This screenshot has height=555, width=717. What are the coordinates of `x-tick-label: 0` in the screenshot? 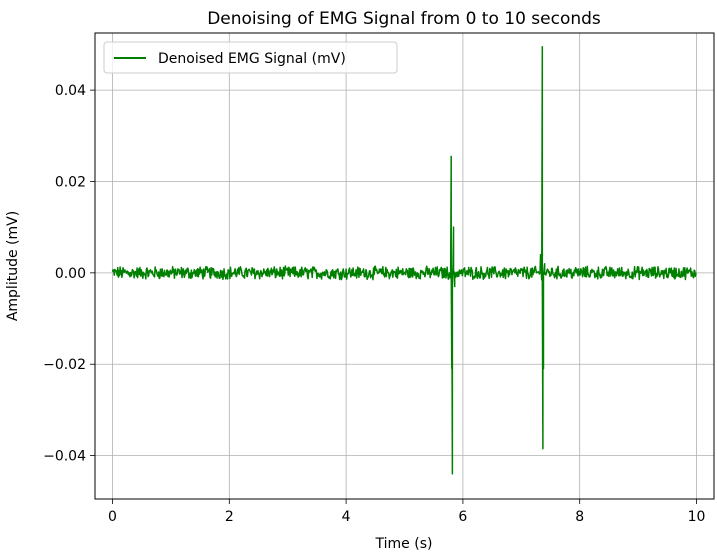 It's located at (112, 517).